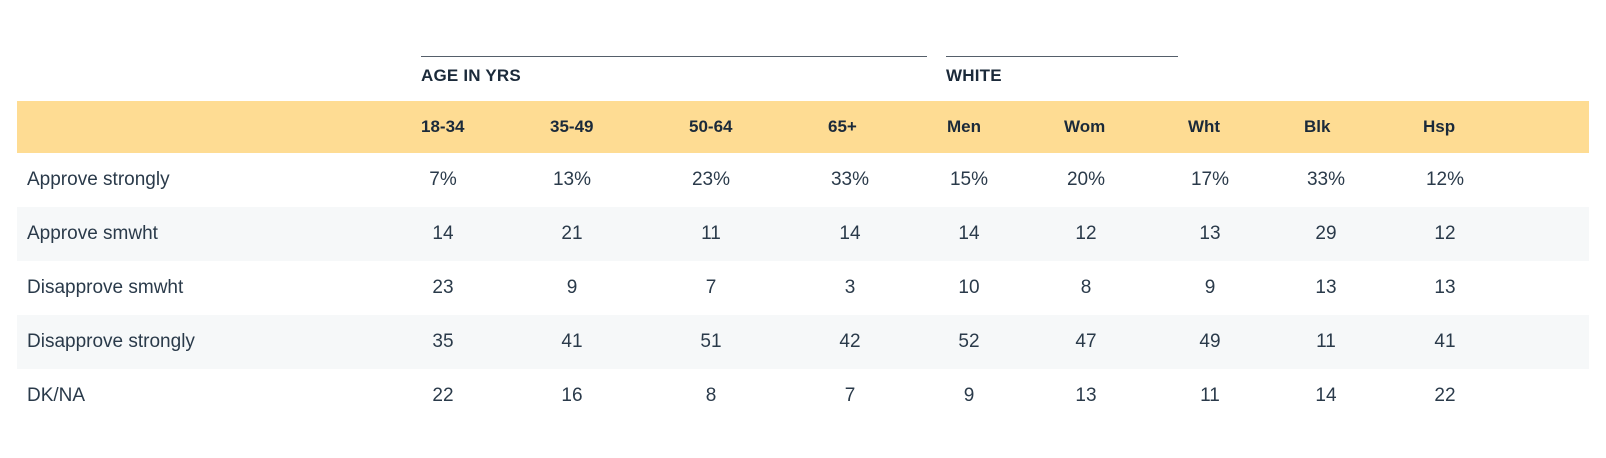  I want to click on table-cell: 52, so click(1005, 342).